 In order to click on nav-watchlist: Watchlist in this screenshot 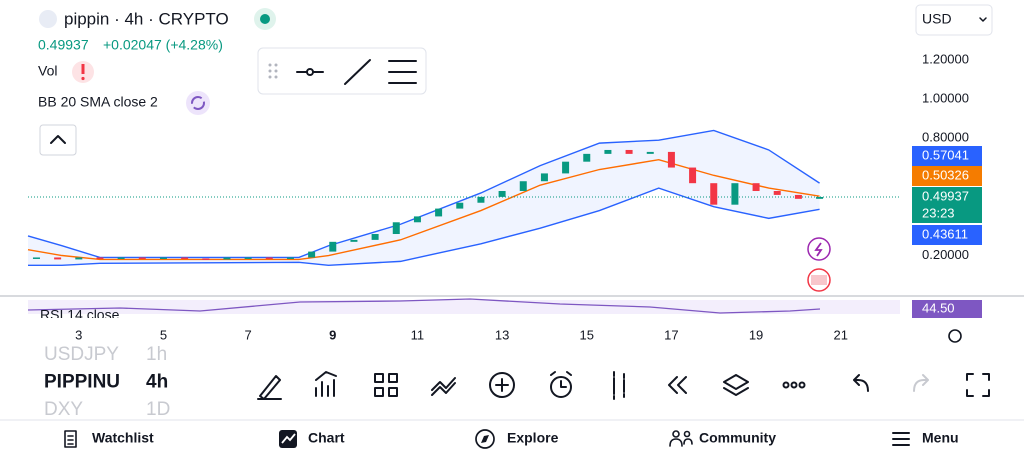, I will do `click(123, 438)`.